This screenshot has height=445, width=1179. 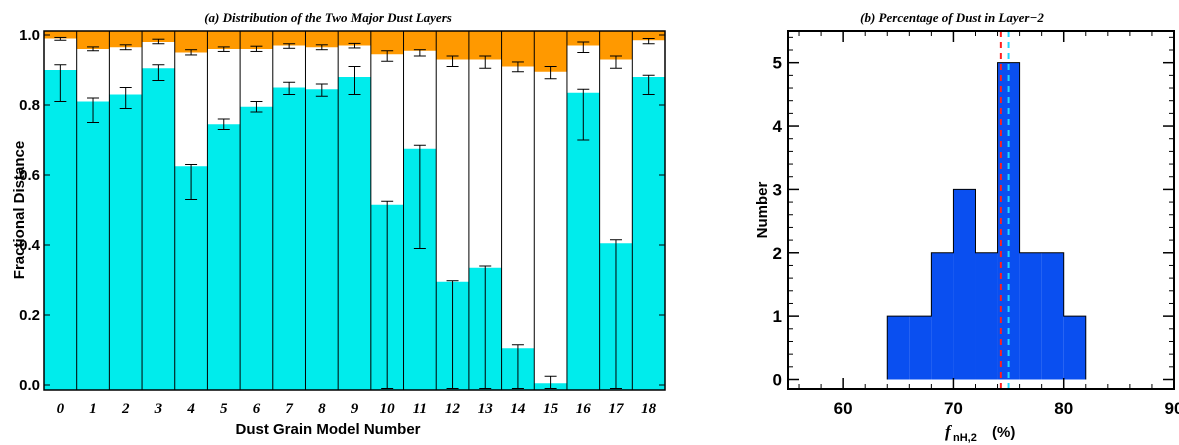 I want to click on x-tick-label: 7, so click(x=289, y=409).